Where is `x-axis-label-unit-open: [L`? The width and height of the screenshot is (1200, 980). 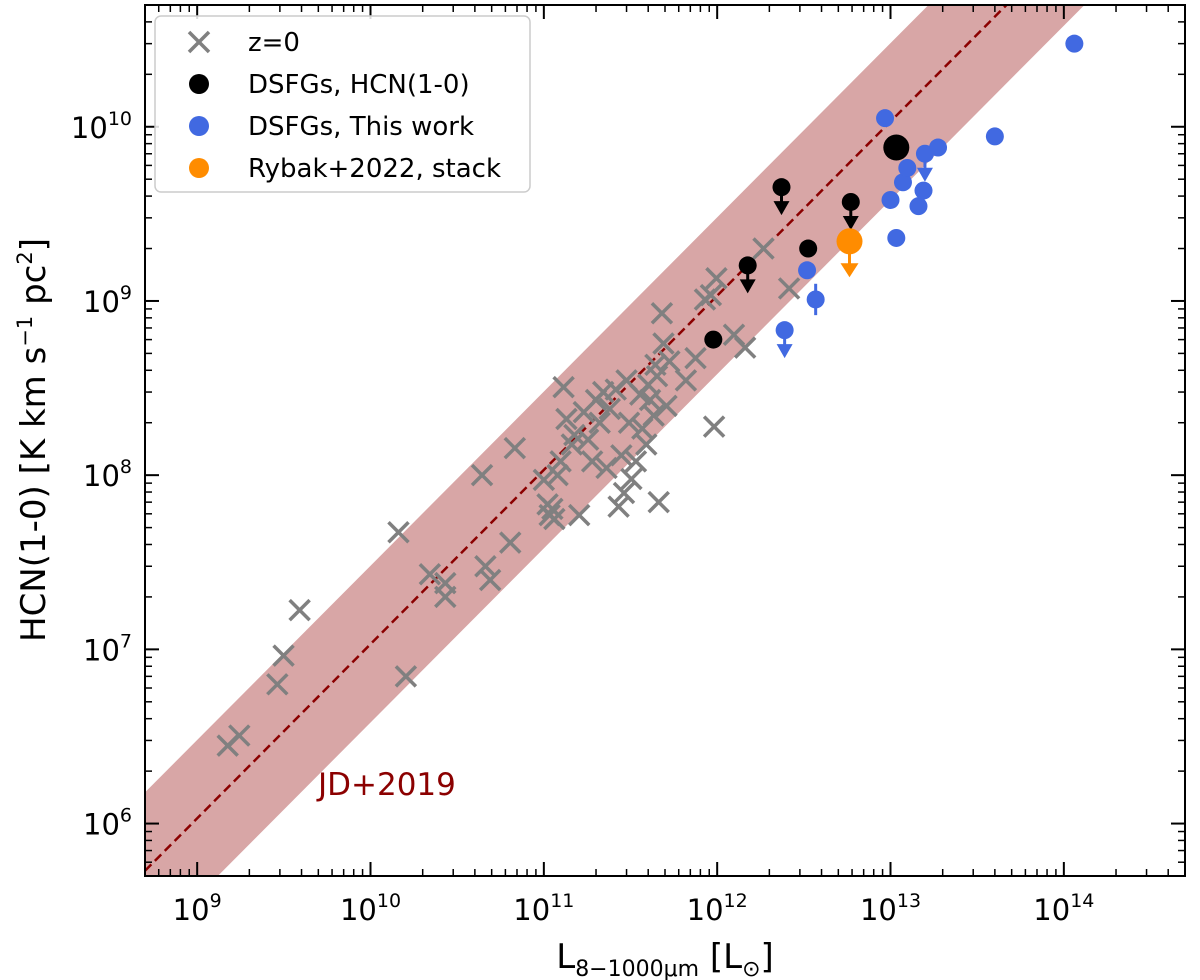 x-axis-label-unit-open: [L is located at coordinates (720, 957).